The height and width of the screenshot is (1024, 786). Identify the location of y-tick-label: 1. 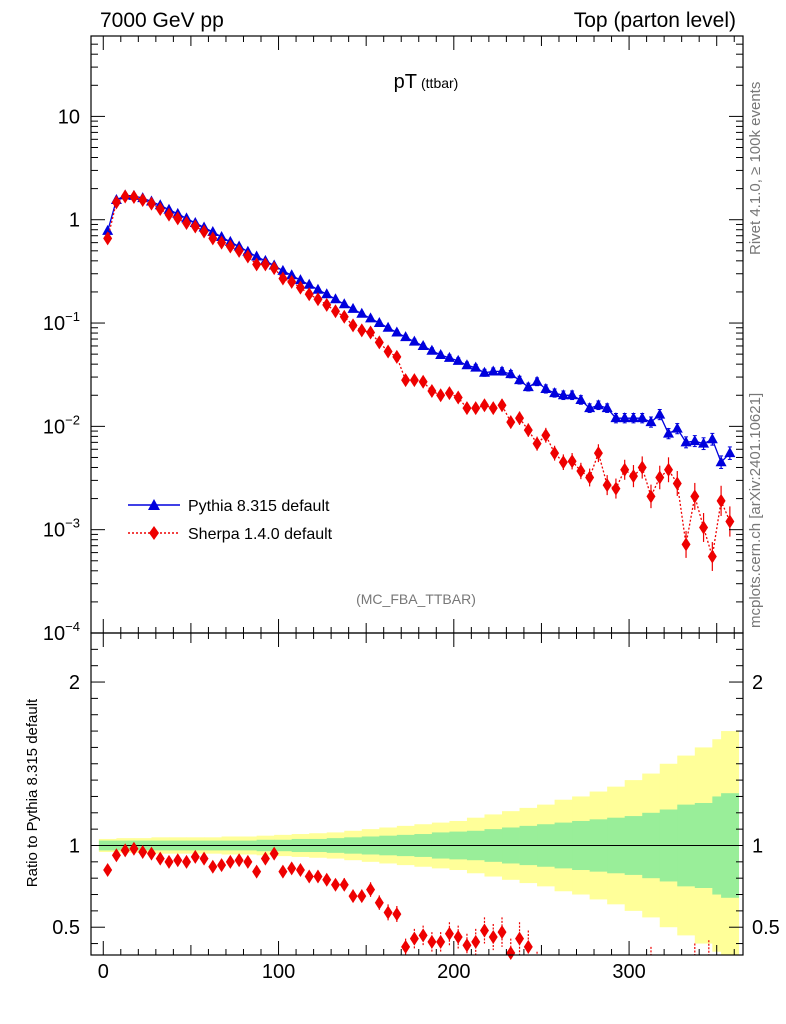
(74, 221).